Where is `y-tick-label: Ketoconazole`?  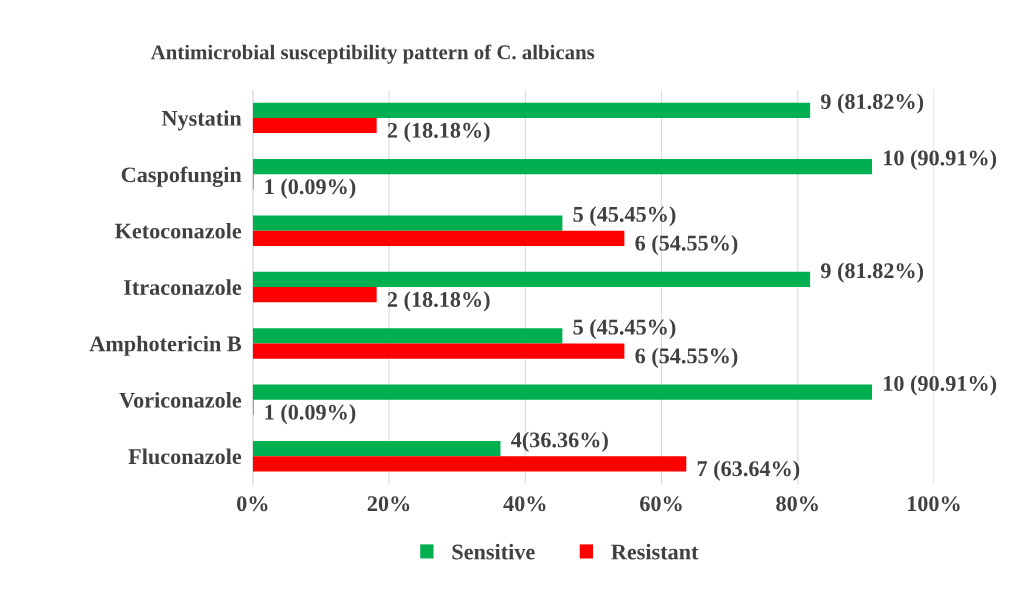
y-tick-label: Ketoconazole is located at coordinates (178, 230).